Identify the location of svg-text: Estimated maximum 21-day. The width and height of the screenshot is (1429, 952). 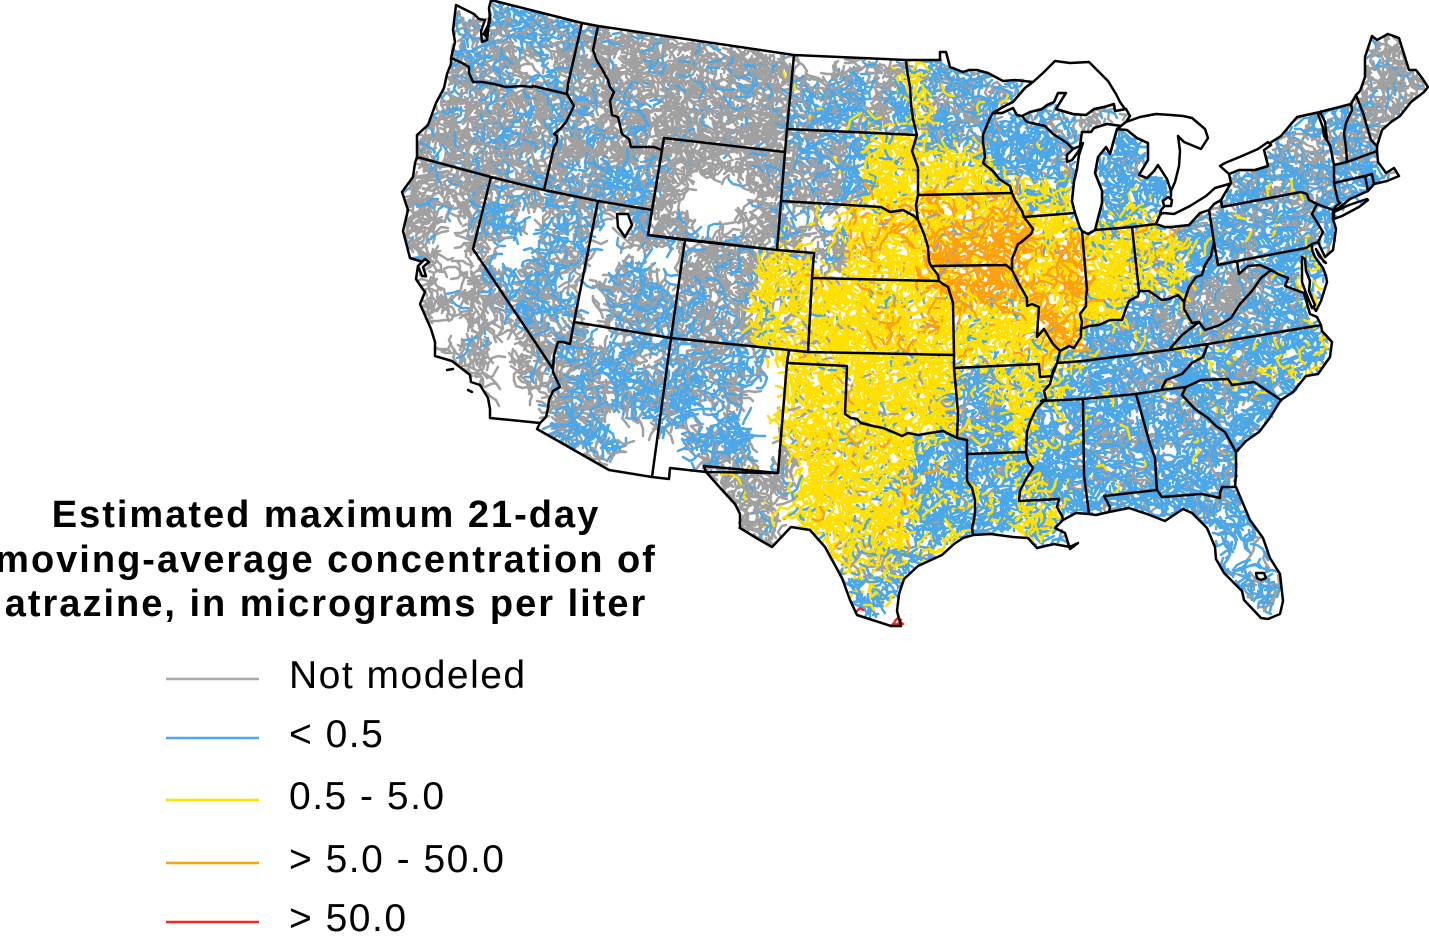
(326, 515).